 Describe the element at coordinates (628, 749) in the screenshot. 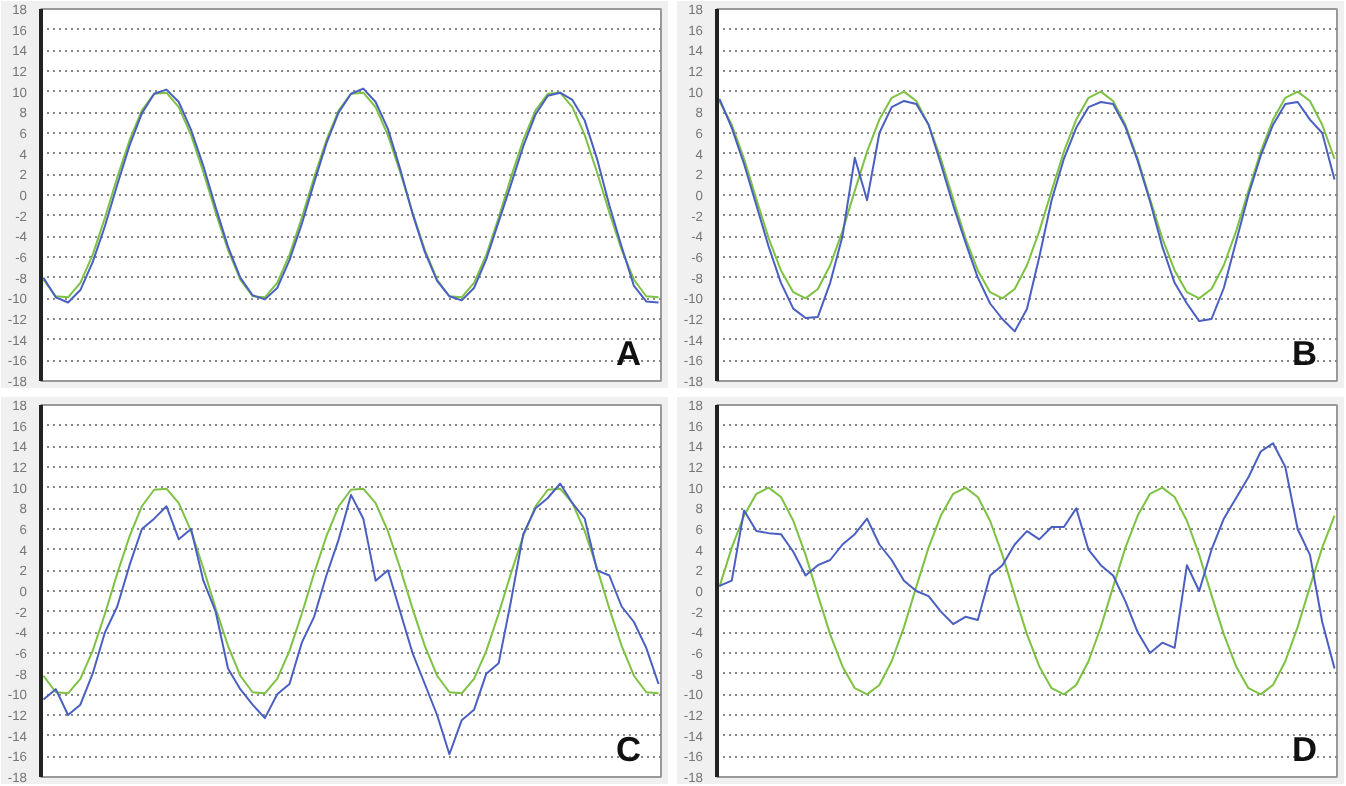

I see `annotation: C` at that location.